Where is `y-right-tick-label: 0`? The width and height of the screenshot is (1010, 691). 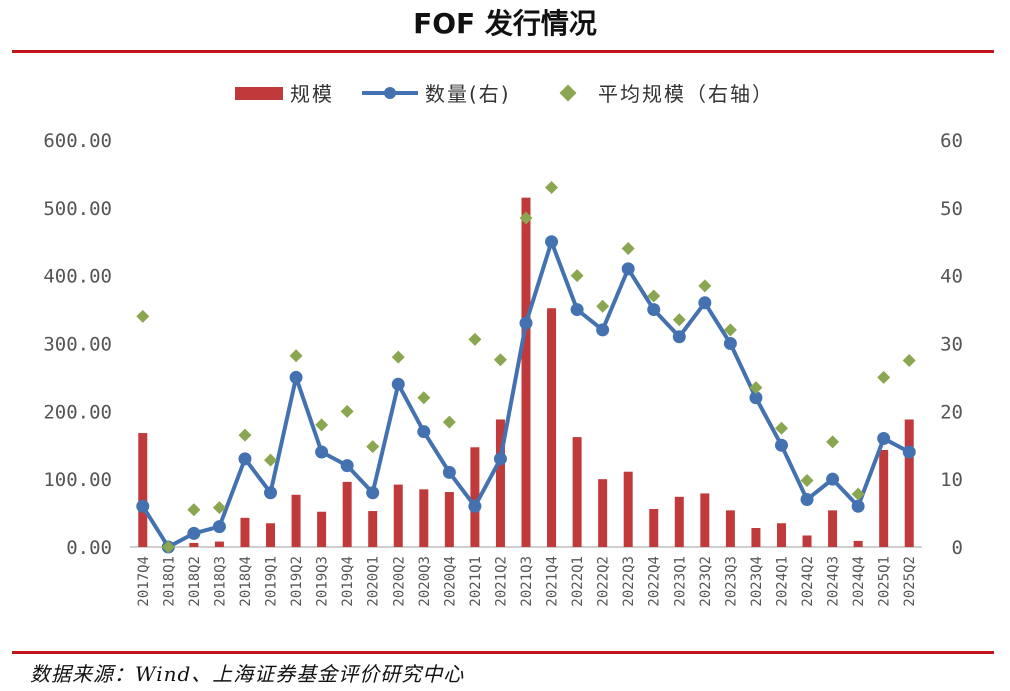
y-right-tick-label: 0 is located at coordinates (957, 548).